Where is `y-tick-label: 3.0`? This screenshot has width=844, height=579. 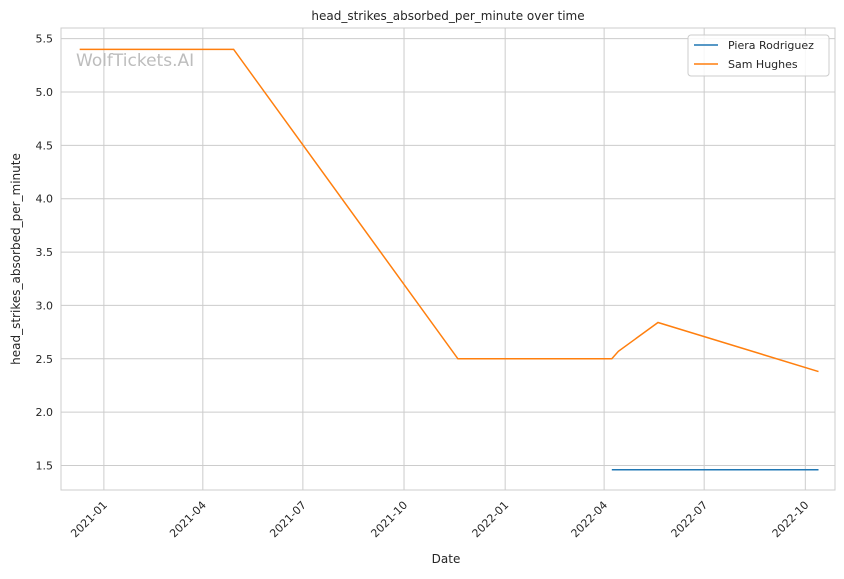
y-tick-label: 3.0 is located at coordinates (45, 305).